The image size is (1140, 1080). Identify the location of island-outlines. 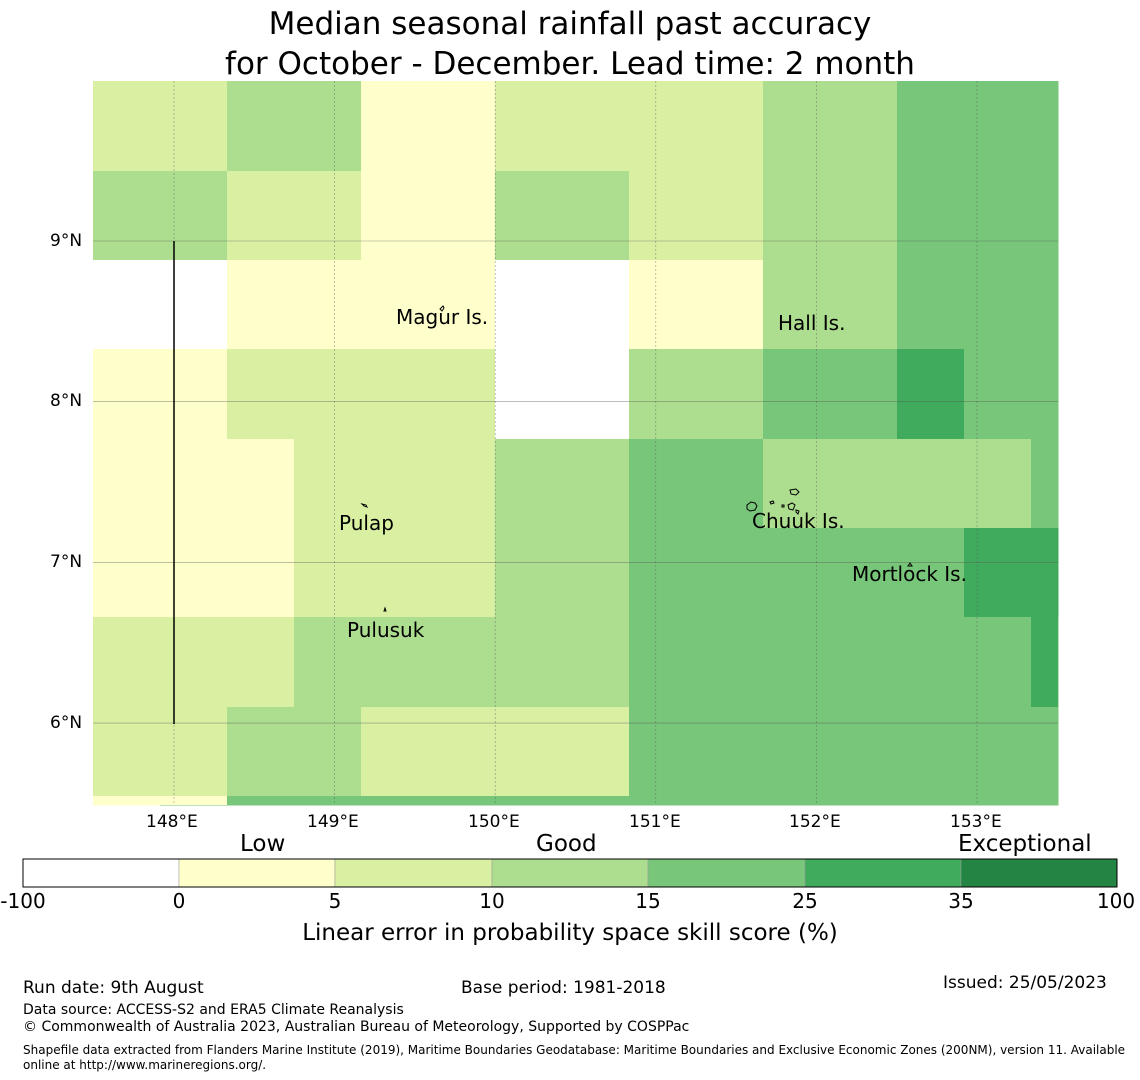
(636, 458).